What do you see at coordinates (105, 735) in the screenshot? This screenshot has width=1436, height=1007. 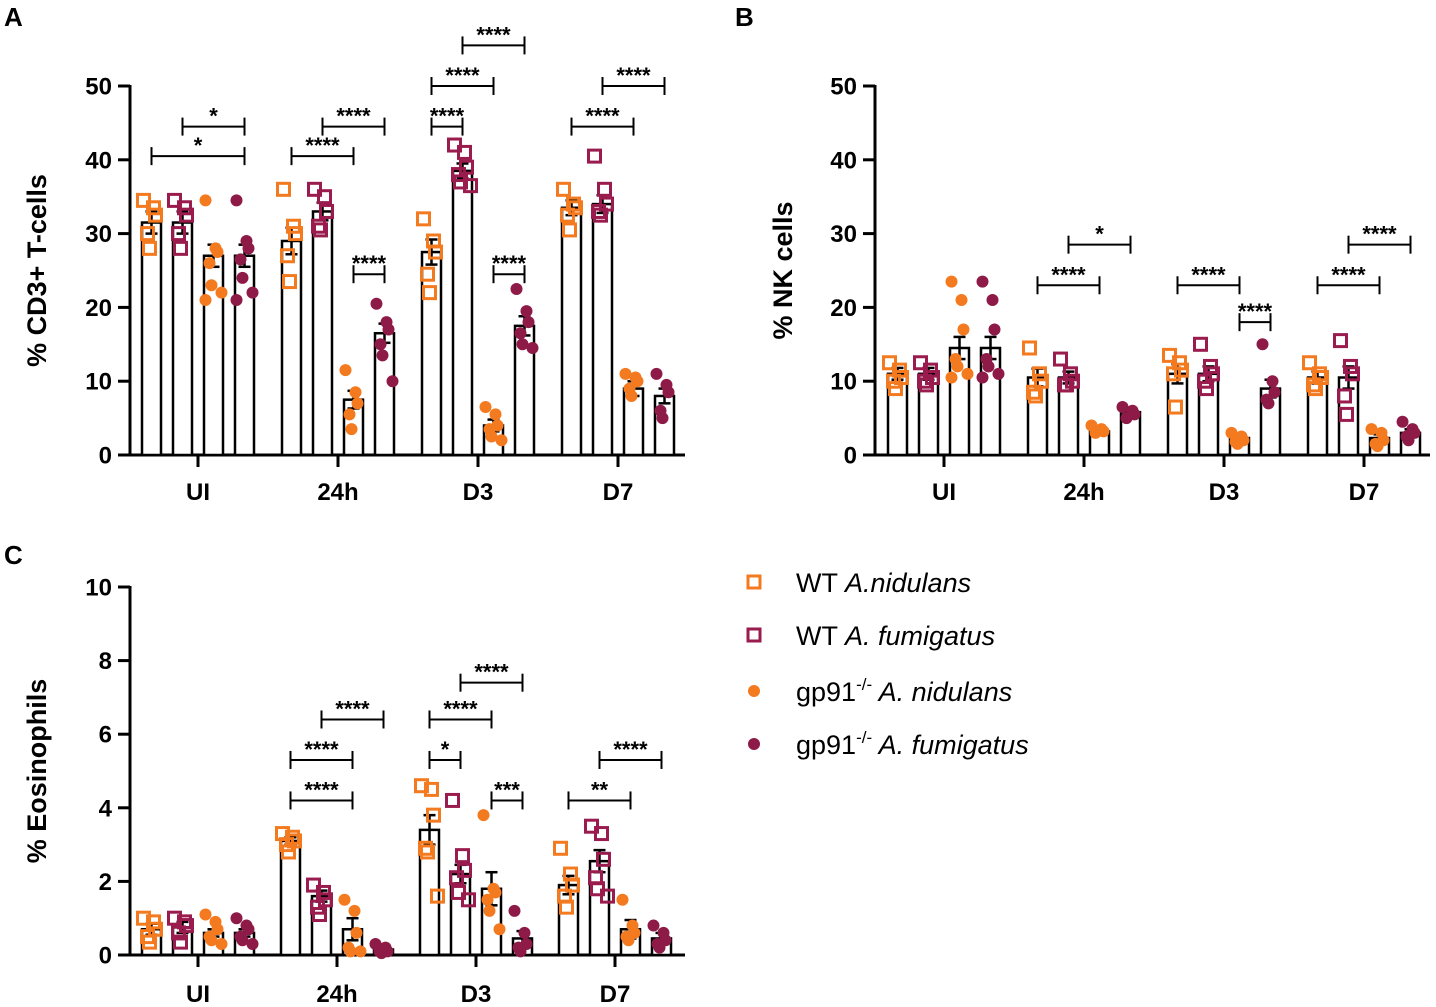 I see `y-tick-label: 6` at bounding box center [105, 735].